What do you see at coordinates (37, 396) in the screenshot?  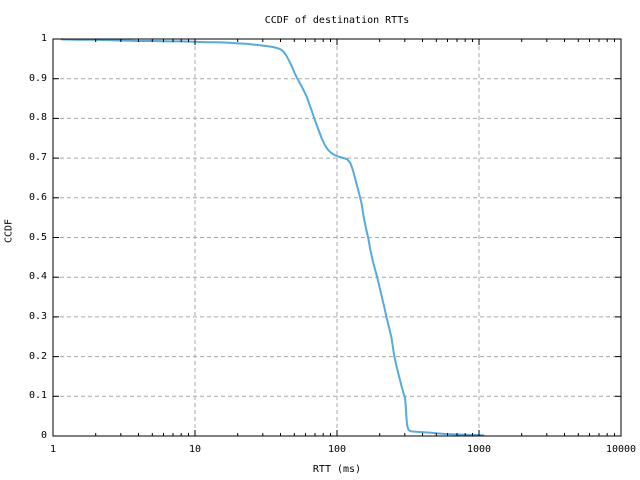 I see `y-tick-label: 0.1` at bounding box center [37, 396].